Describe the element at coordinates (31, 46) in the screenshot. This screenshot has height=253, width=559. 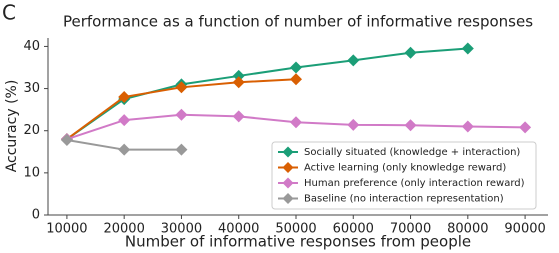
I see `y-tick-label: 40` at that location.